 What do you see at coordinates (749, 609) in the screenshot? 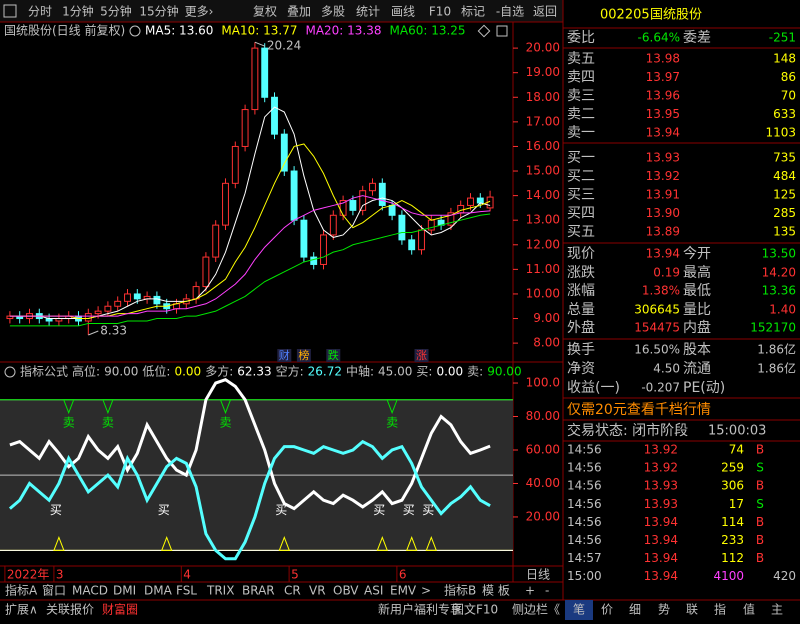
I see `panel-tab: 值` at bounding box center [749, 609].